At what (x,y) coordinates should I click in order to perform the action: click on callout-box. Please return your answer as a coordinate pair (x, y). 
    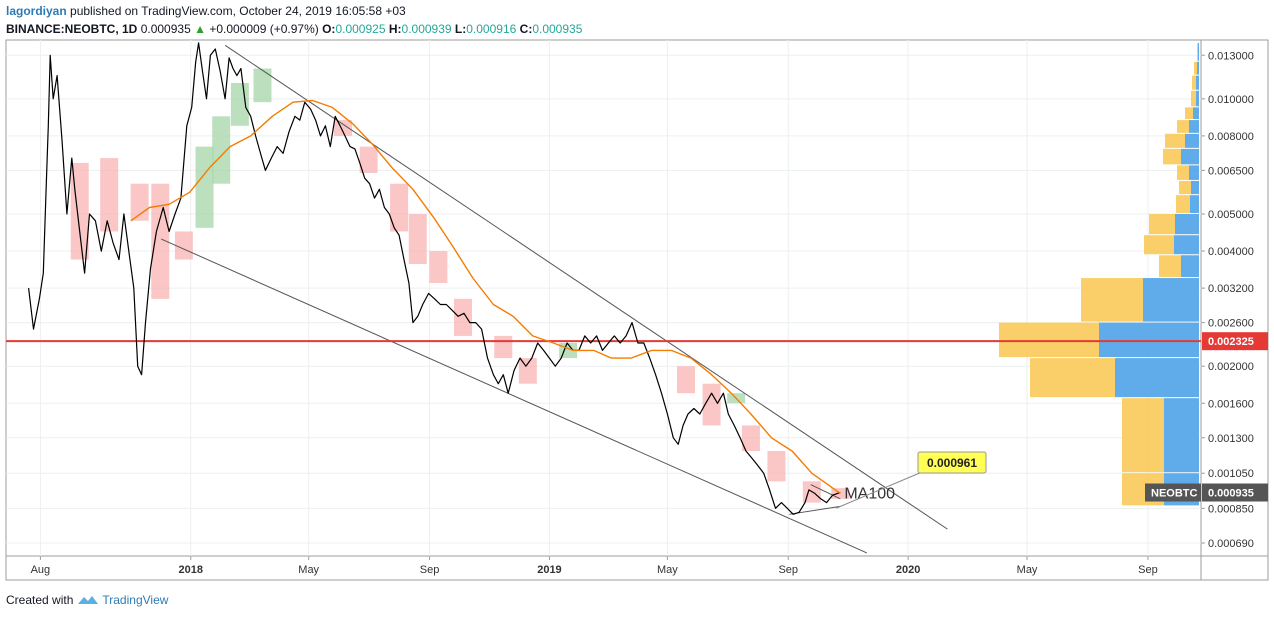
    Looking at the image, I should click on (952, 462).